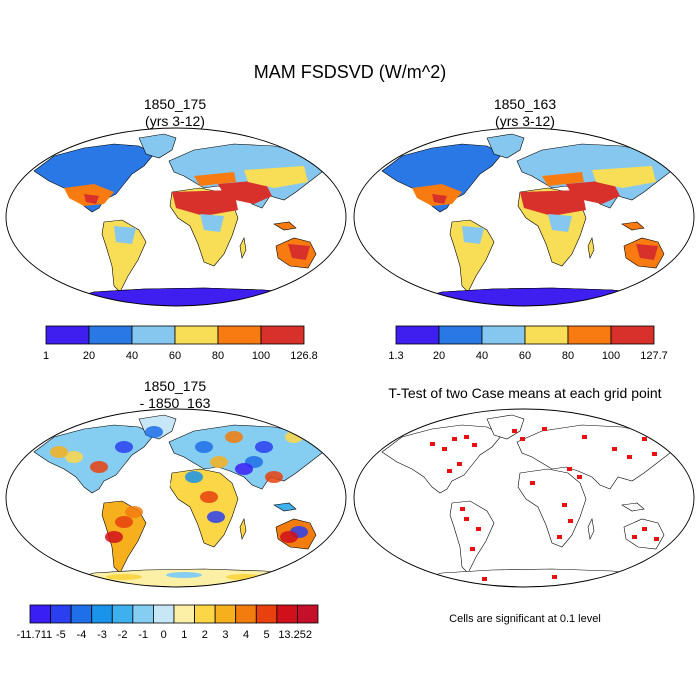 Image resolution: width=700 pixels, height=700 pixels. I want to click on main-title: MAM FSDSVD (W/m^2), so click(350, 72).